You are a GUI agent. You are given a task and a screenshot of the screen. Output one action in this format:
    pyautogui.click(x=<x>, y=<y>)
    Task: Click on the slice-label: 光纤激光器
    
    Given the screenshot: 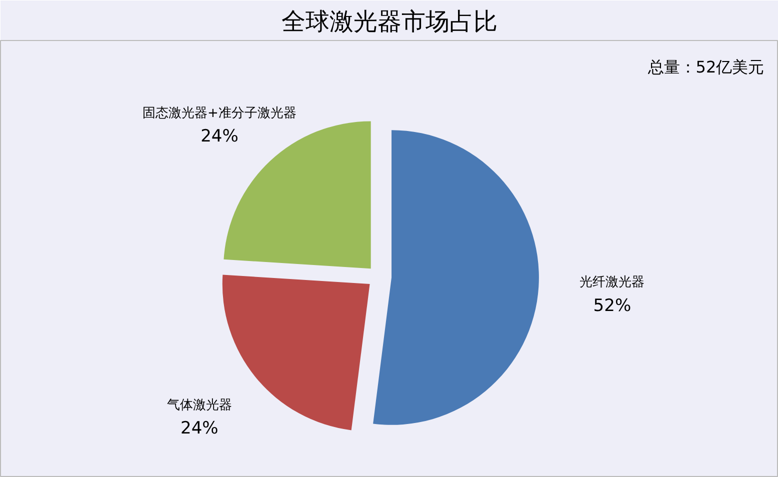 What is the action you would take?
    pyautogui.click(x=612, y=282)
    